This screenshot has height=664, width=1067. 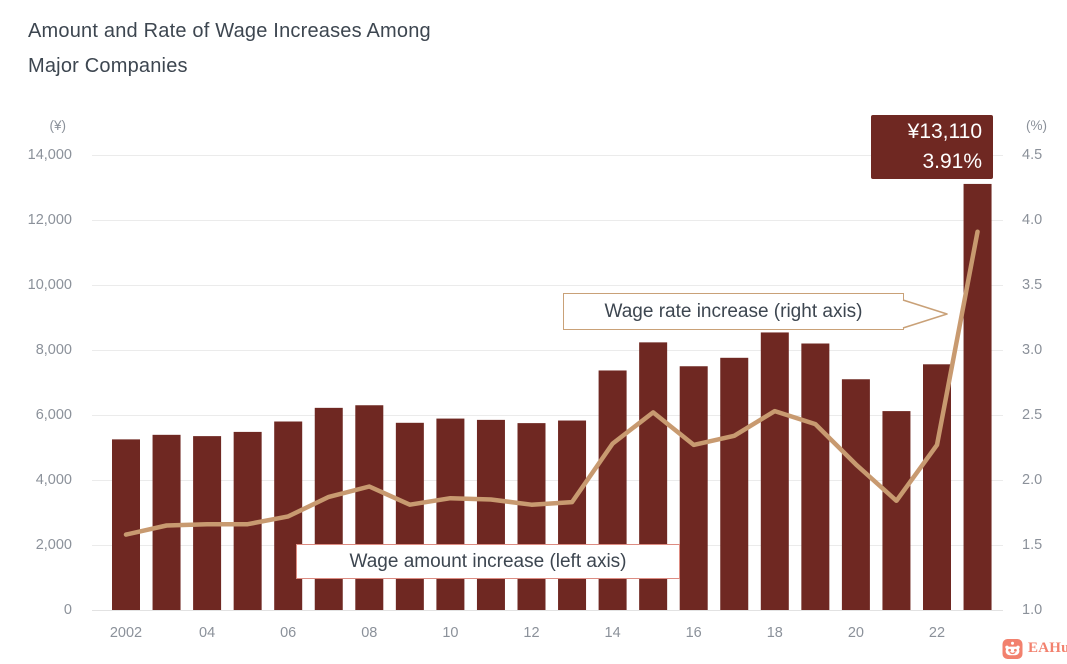 What do you see at coordinates (855, 494) in the screenshot?
I see `bar-2020` at bounding box center [855, 494].